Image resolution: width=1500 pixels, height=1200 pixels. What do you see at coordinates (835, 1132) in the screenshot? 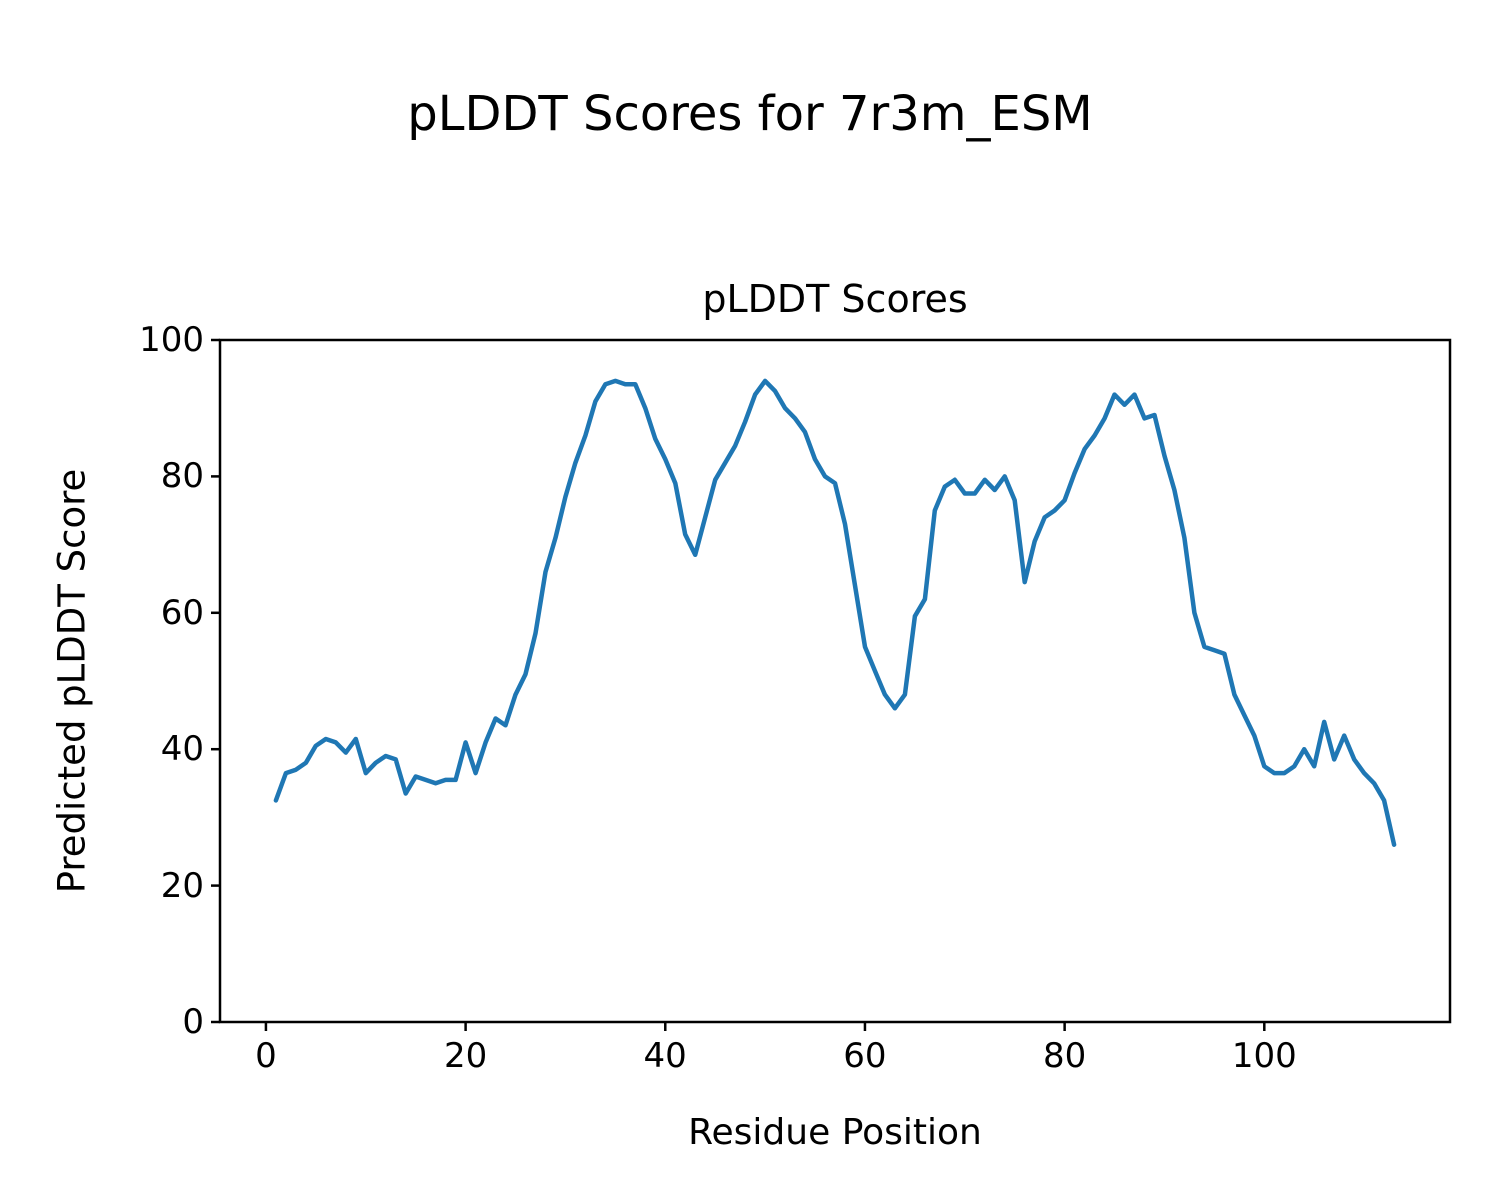
I see `x-axis-label: Residue Position` at bounding box center [835, 1132].